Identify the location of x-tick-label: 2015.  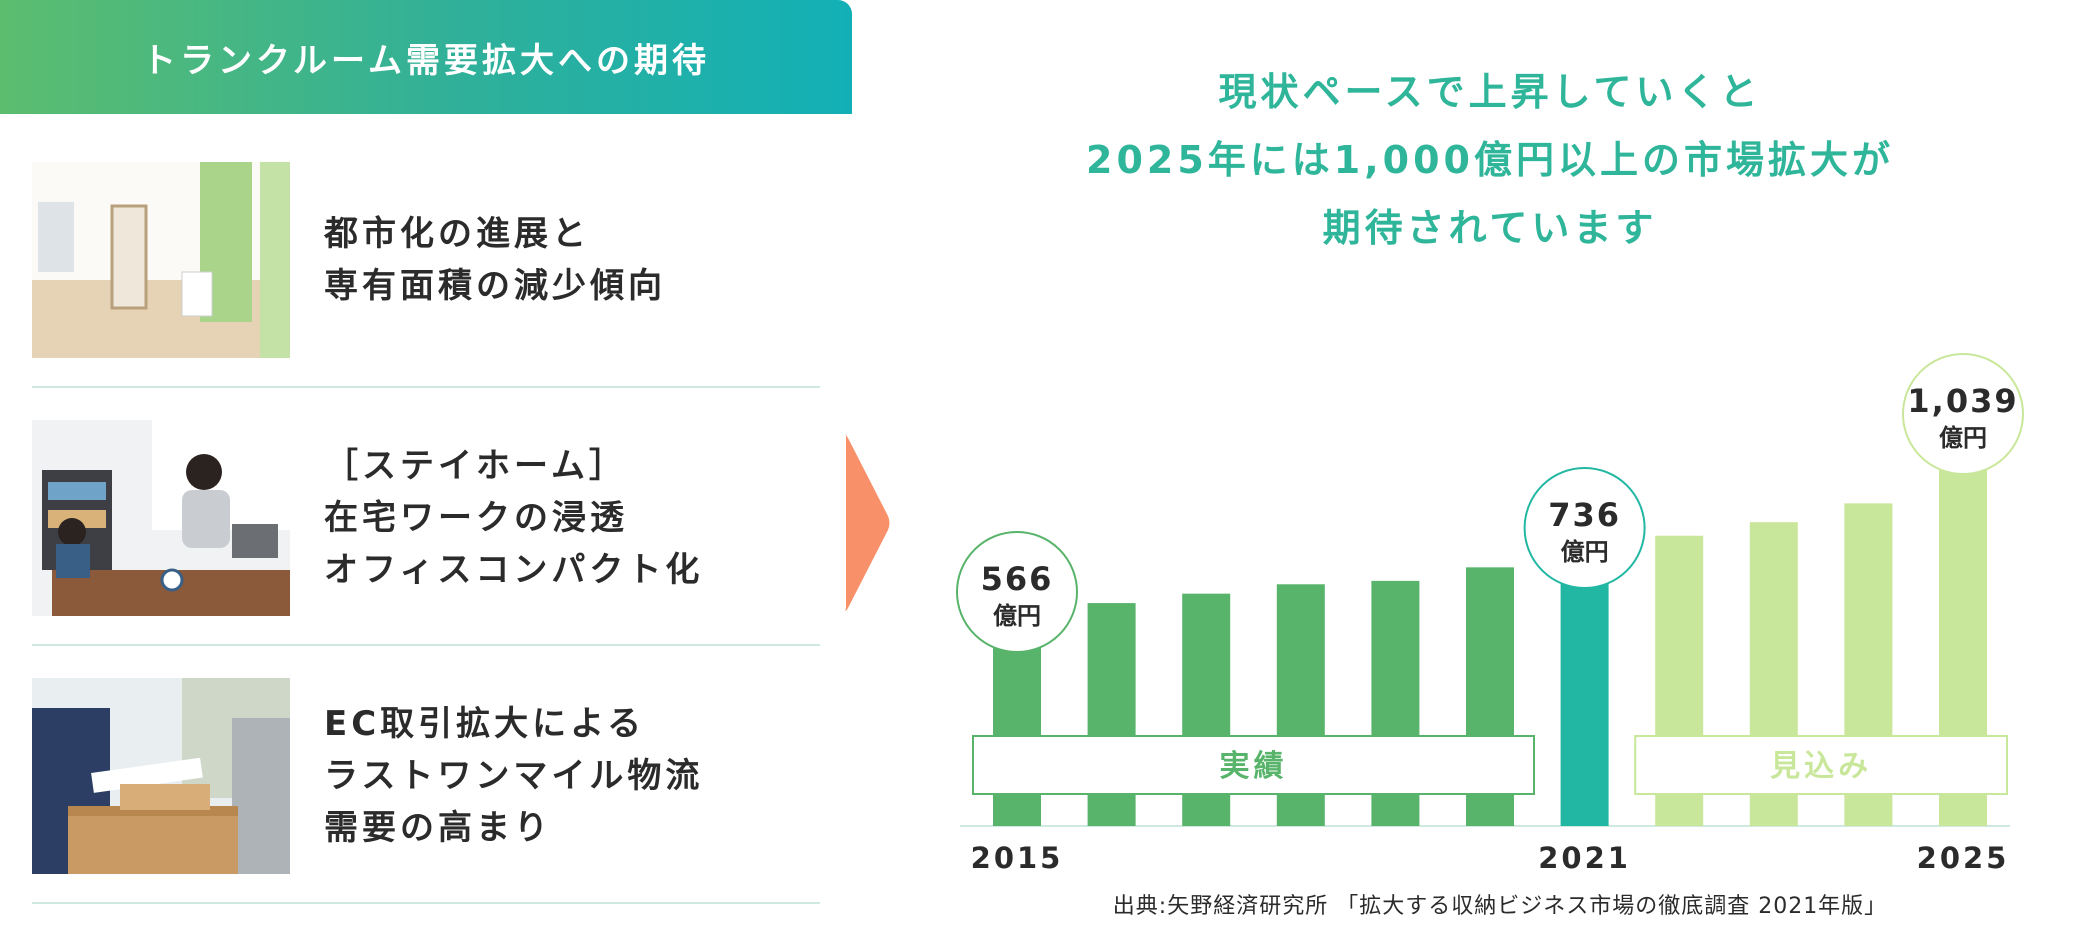
(1017, 858).